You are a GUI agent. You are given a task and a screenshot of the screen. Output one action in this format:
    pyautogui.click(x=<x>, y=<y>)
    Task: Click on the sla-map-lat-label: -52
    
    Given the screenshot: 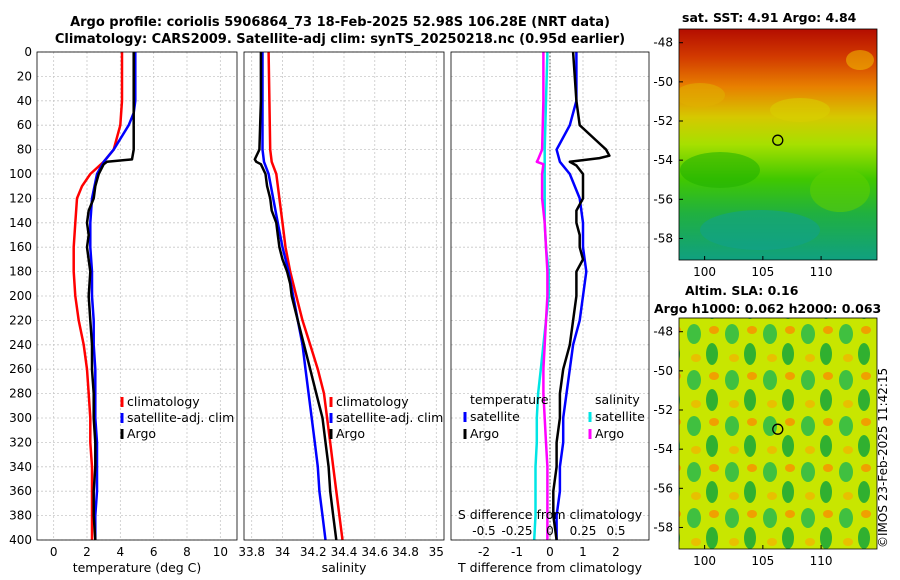 What is the action you would take?
    pyautogui.click(x=663, y=410)
    